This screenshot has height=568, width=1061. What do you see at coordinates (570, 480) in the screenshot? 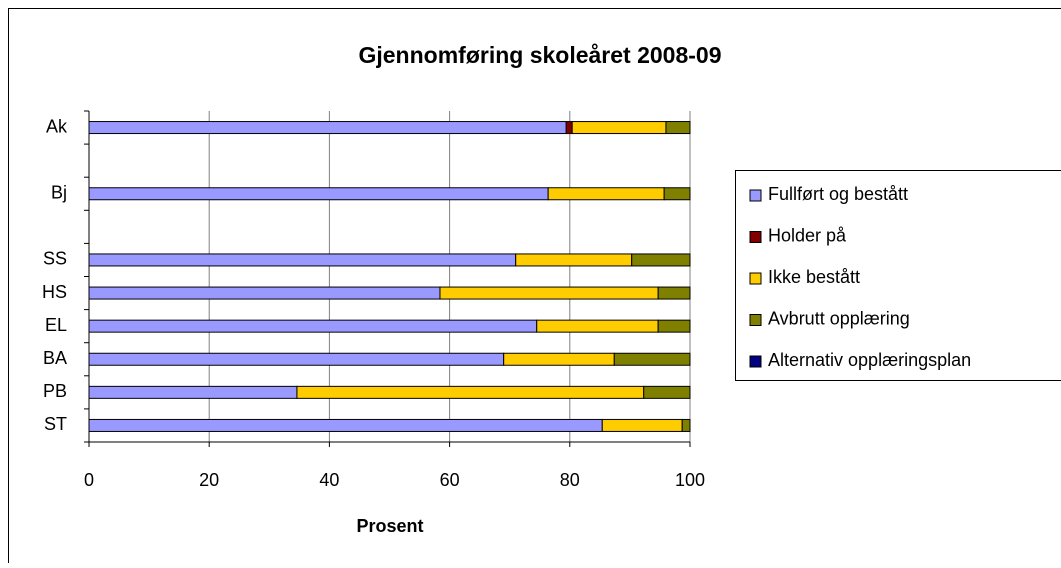
I see `x-tick-label: 80` at bounding box center [570, 480].